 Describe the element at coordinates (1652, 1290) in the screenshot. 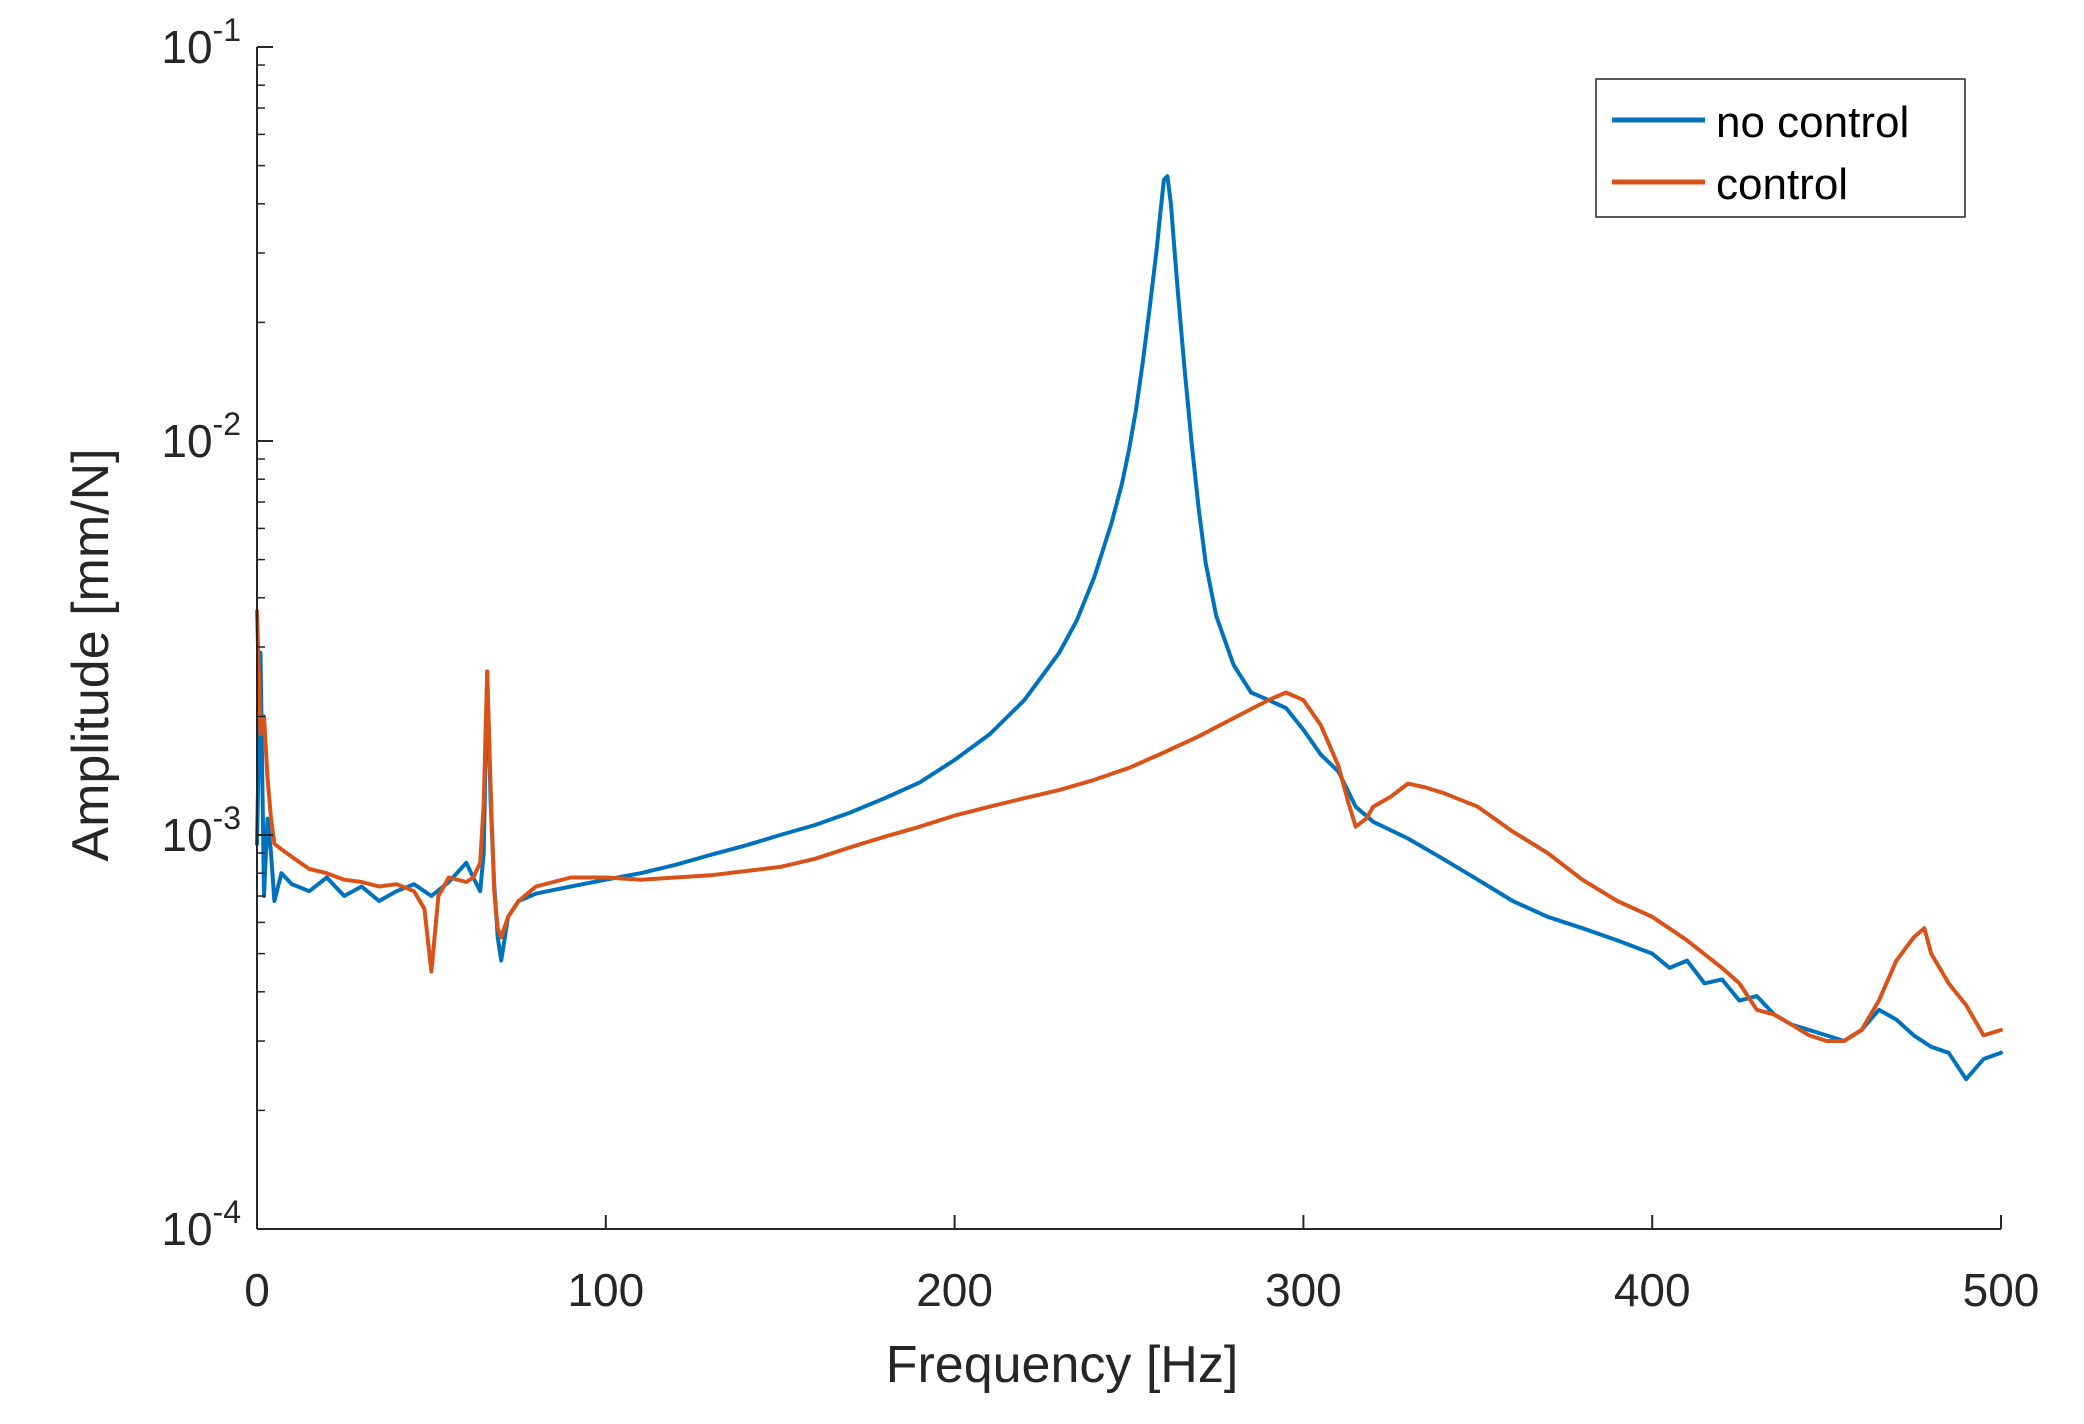

I see `x-tick-label: 400` at that location.